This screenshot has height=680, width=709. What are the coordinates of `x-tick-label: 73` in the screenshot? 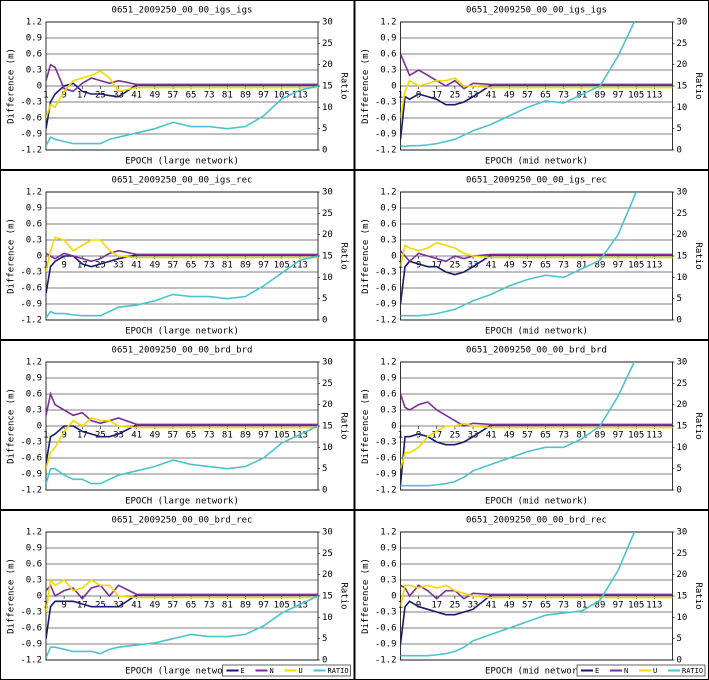 It's located at (563, 96).